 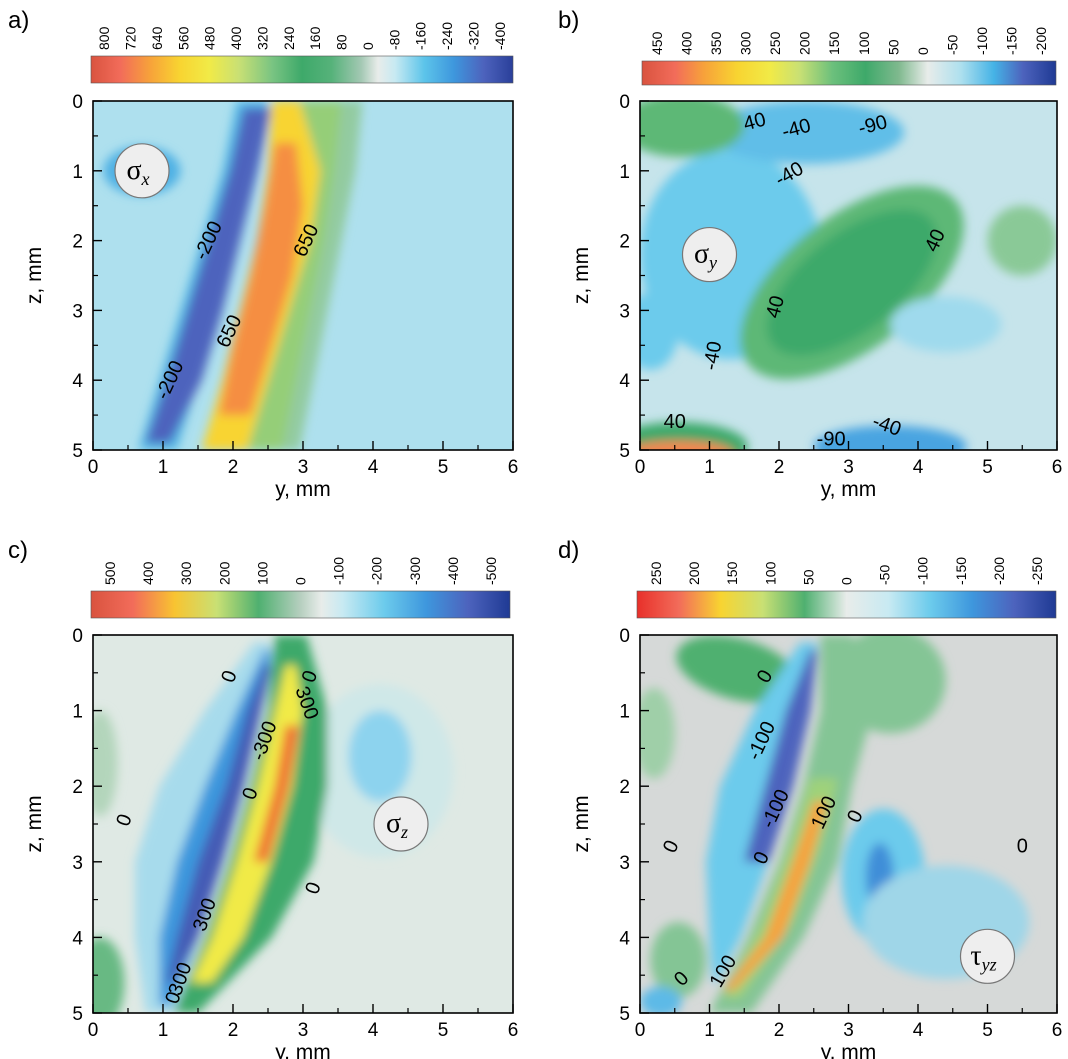 I want to click on colorbar-tick-label: 50, so click(x=808, y=577).